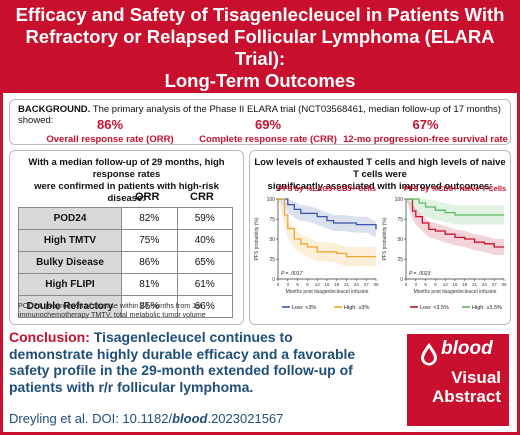 The height and width of the screenshot is (435, 520). I want to click on table-row: High TMTV 75% 40%, so click(125, 240).